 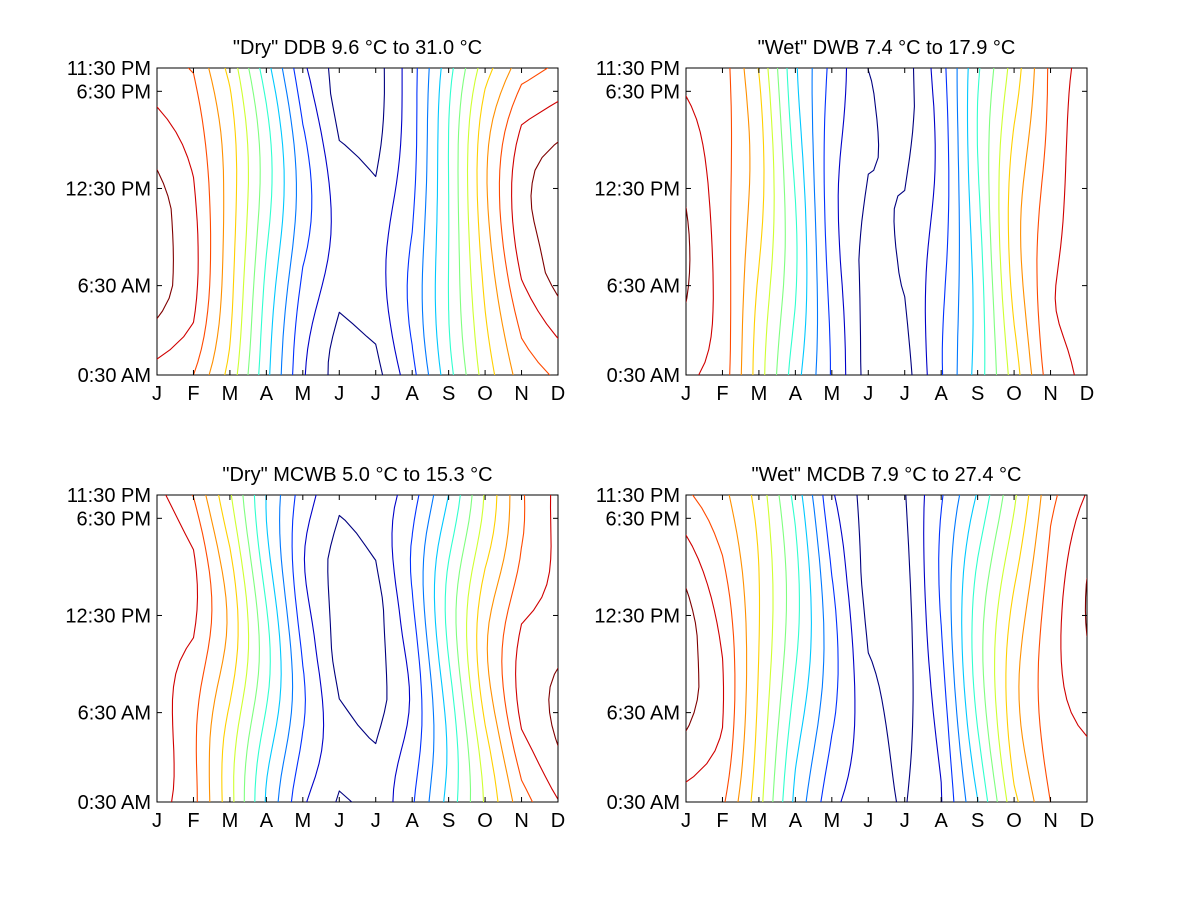 What do you see at coordinates (357, 48) in the screenshot?
I see `panel-title: "Dry" DDB 9.6 °C to 31.0 °C` at bounding box center [357, 48].